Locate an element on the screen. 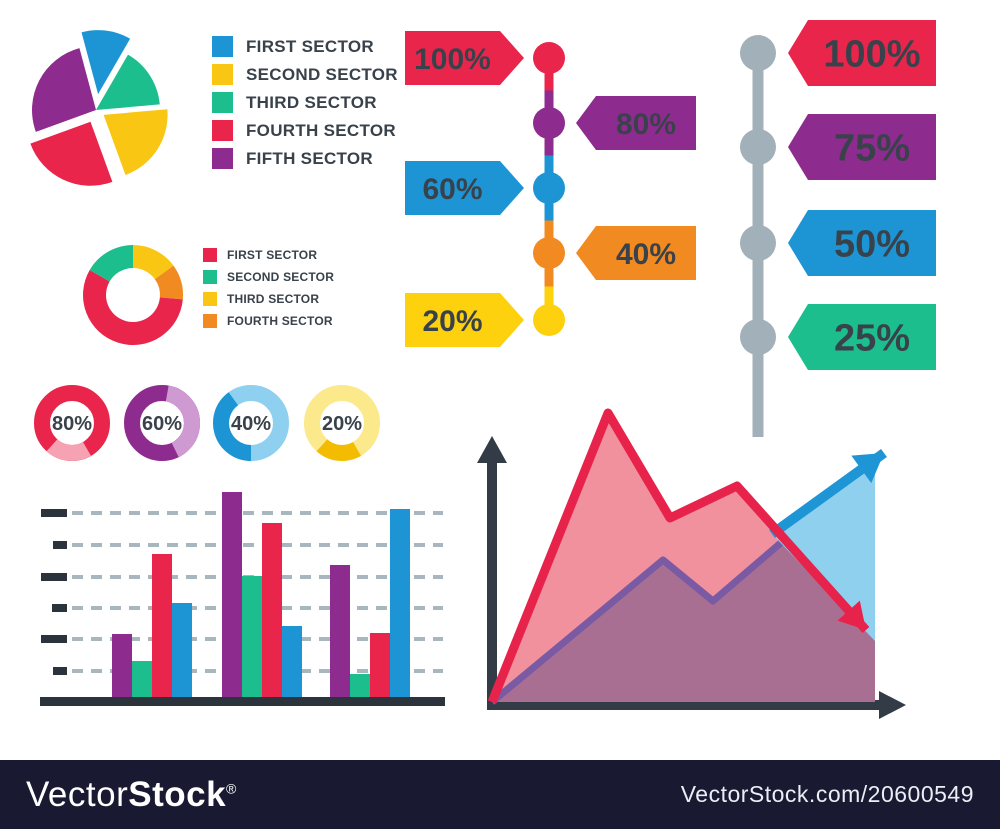  legend-label: FIRST SECTOR is located at coordinates (272, 255).